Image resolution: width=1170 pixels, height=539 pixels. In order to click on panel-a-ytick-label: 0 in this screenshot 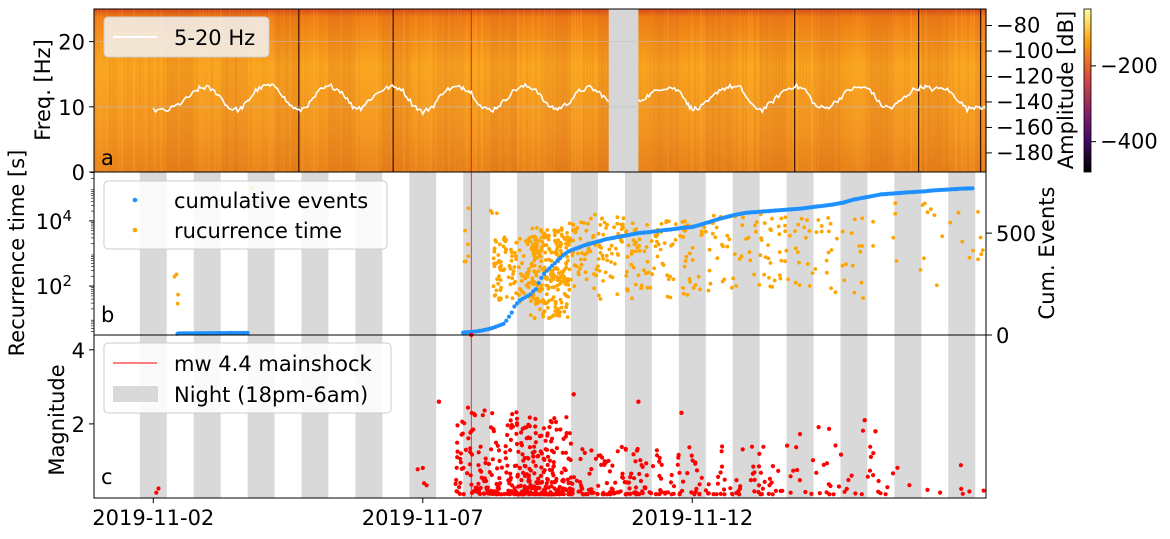, I will do `click(78, 173)`.